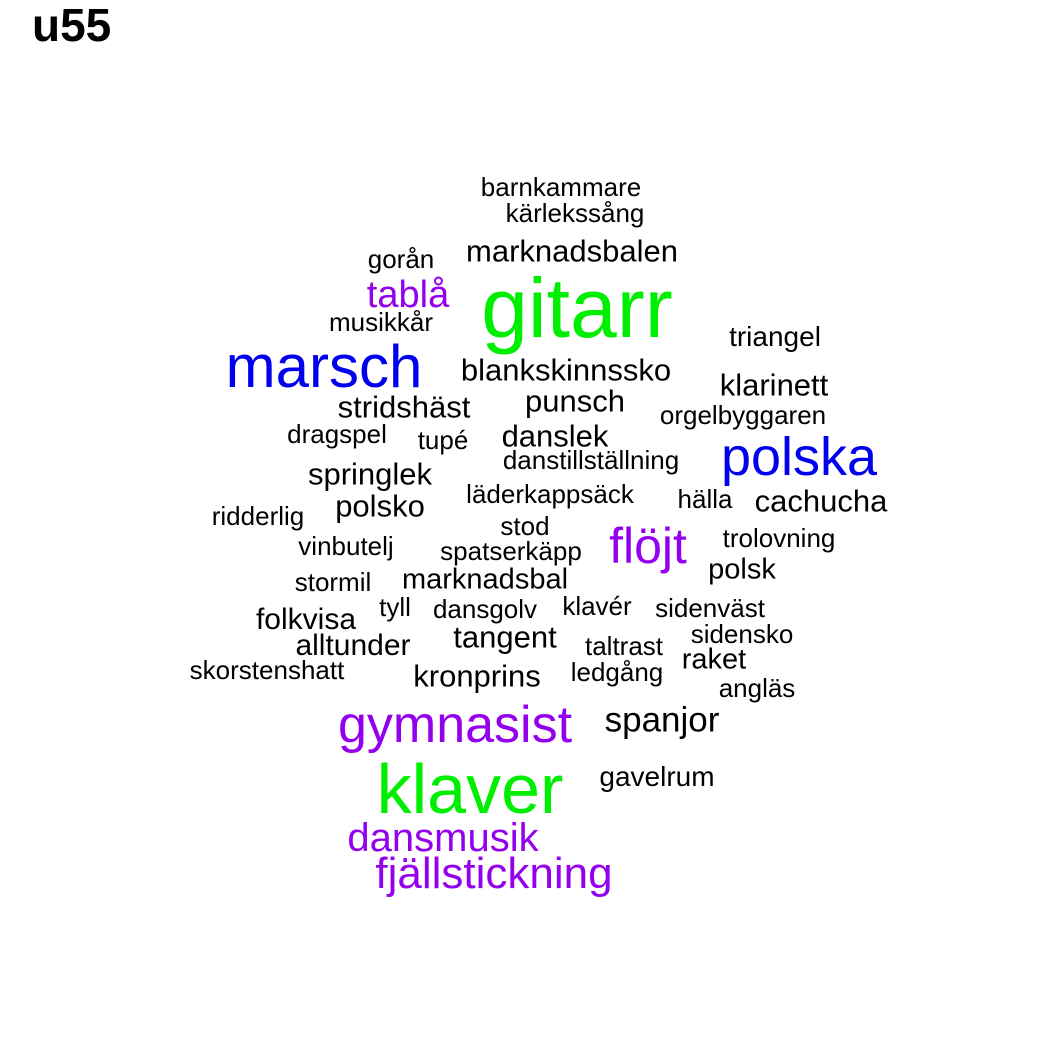 Image resolution: width=1050 pixels, height=1050 pixels. What do you see at coordinates (710, 608) in the screenshot?
I see `cloud-word: sidenväst` at bounding box center [710, 608].